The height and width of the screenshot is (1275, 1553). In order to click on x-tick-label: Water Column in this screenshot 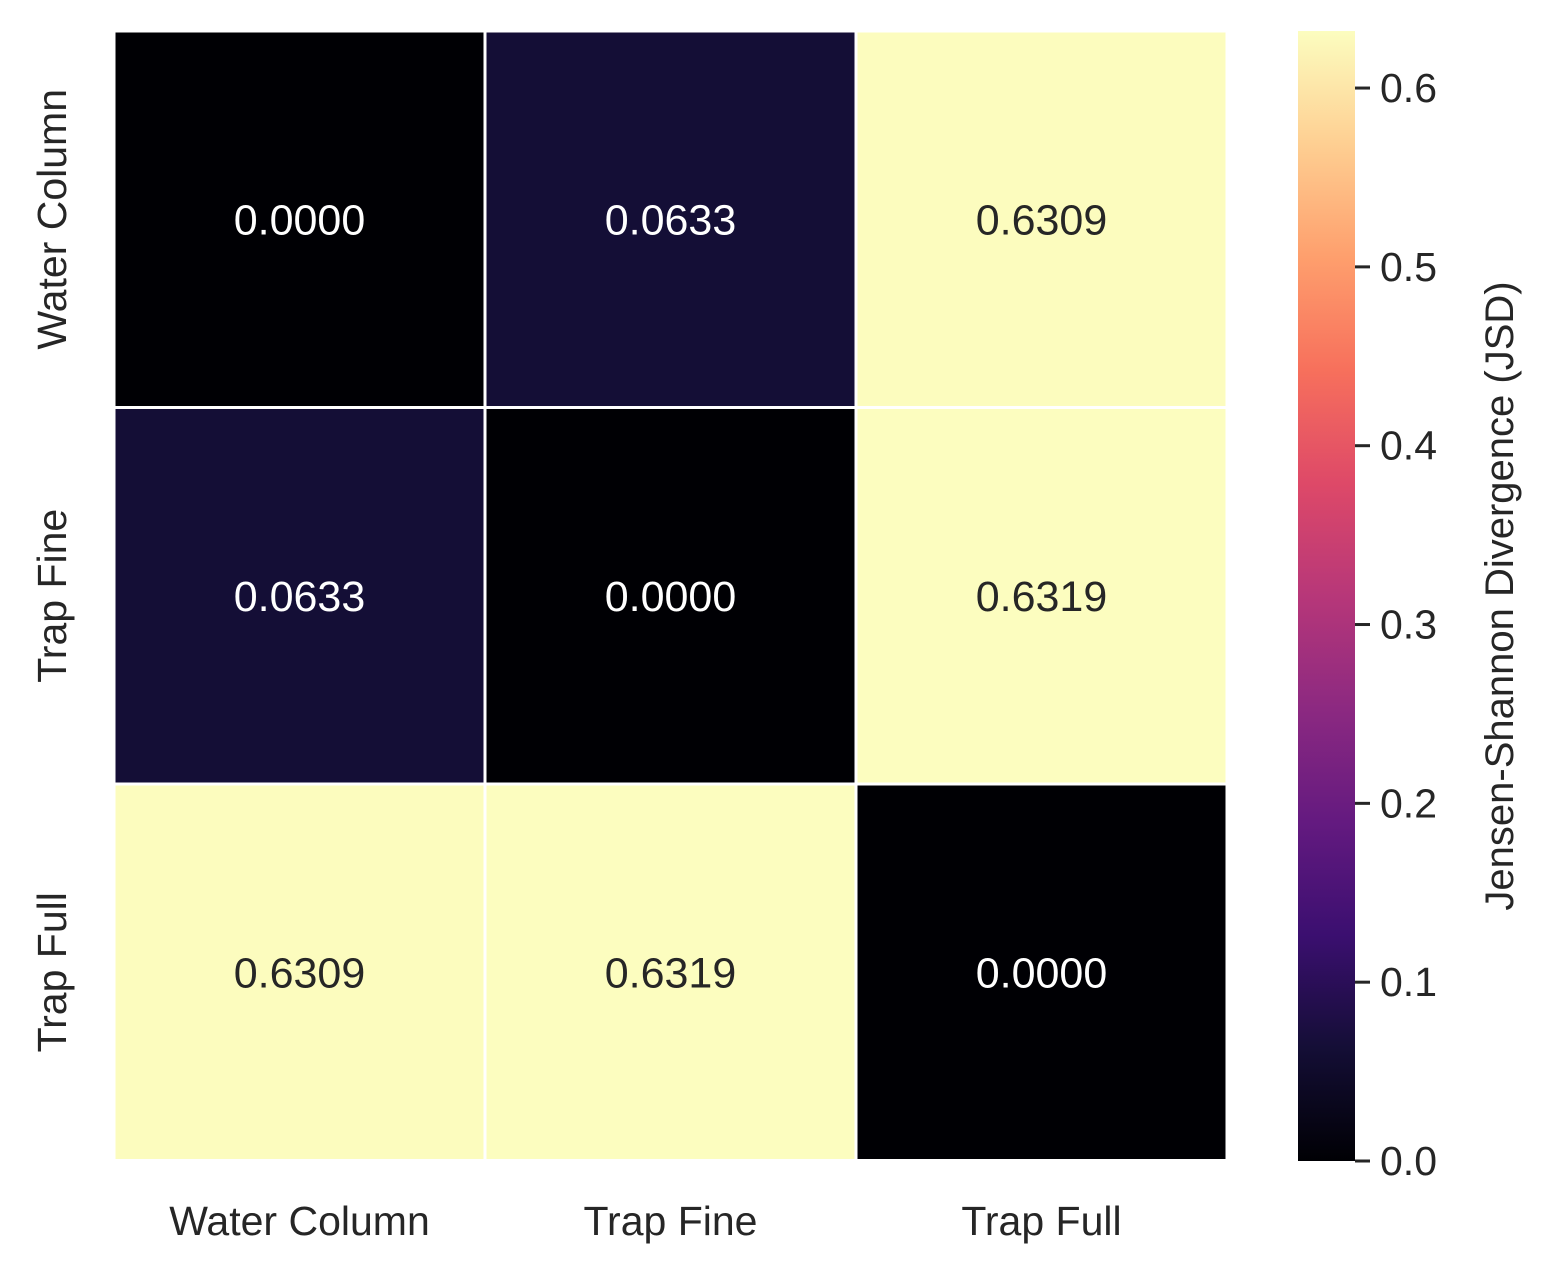, I will do `click(299, 1221)`.